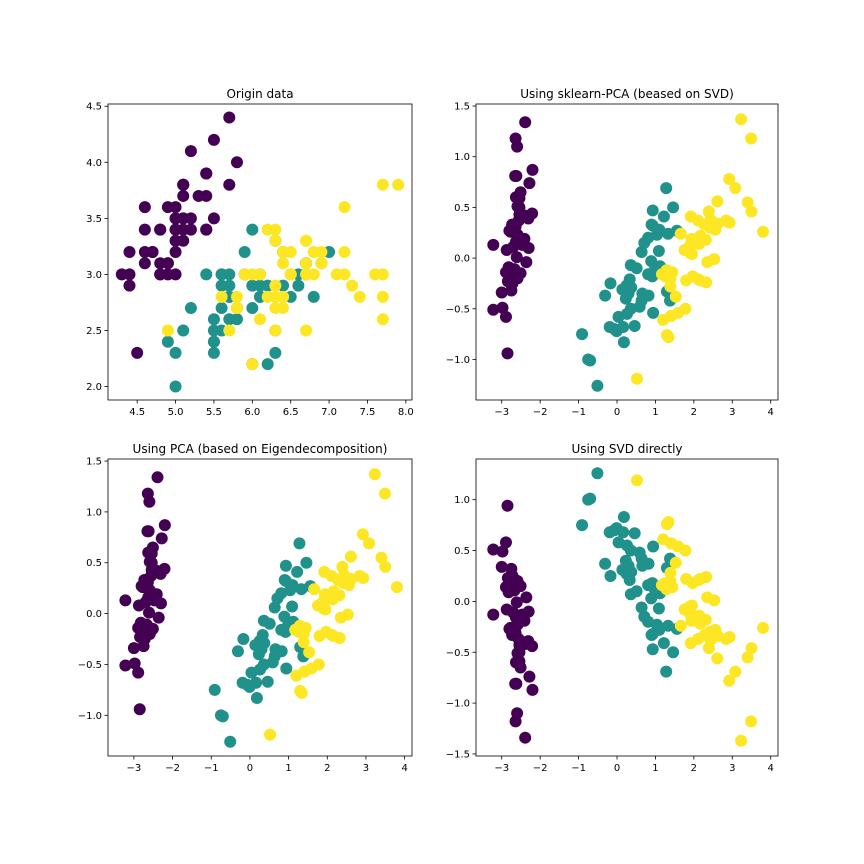  I want to click on y-tick-label: −1.0, so click(458, 704).